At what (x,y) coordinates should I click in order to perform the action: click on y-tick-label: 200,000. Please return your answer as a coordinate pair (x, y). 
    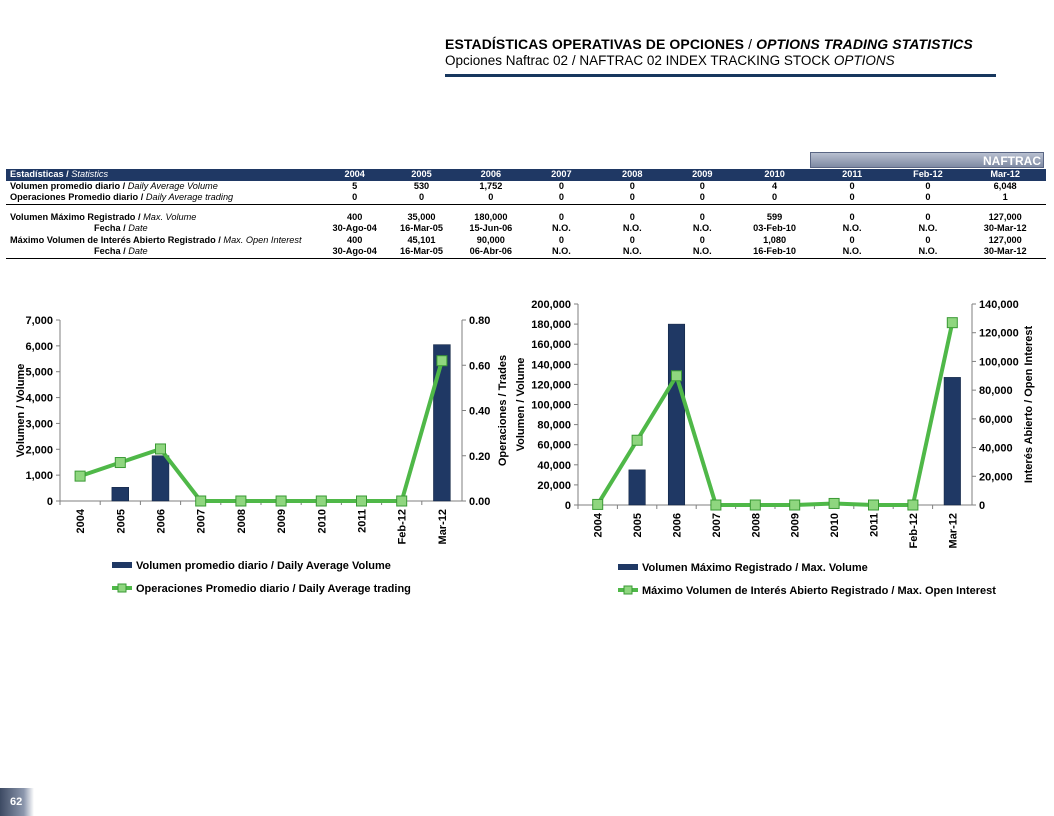
    Looking at the image, I should click on (551, 305).